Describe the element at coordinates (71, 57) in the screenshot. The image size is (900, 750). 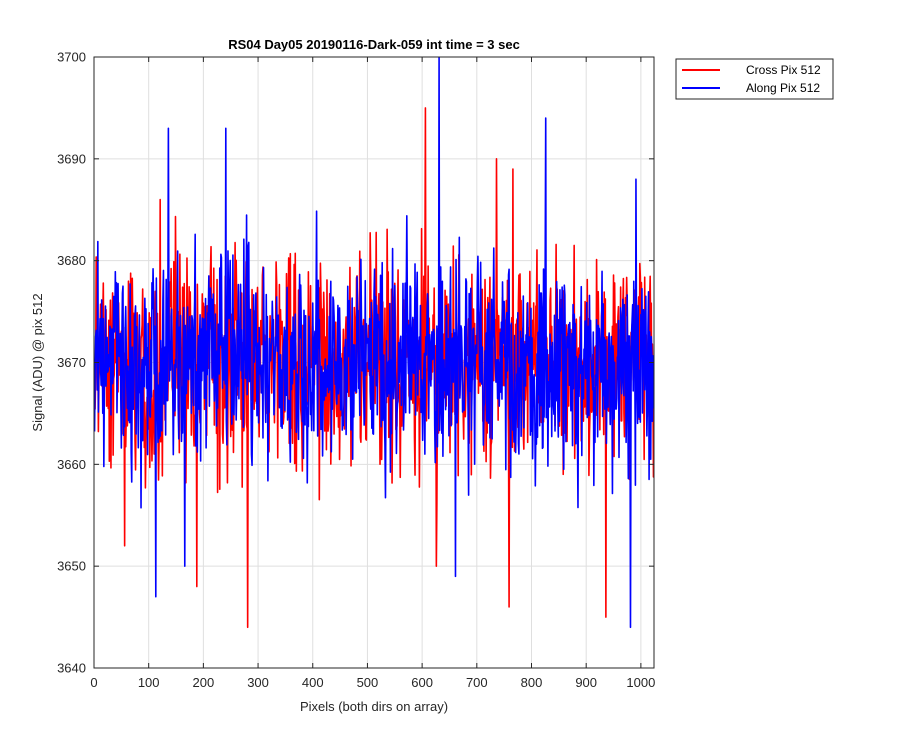
I see `y-tick-label: 3700` at that location.